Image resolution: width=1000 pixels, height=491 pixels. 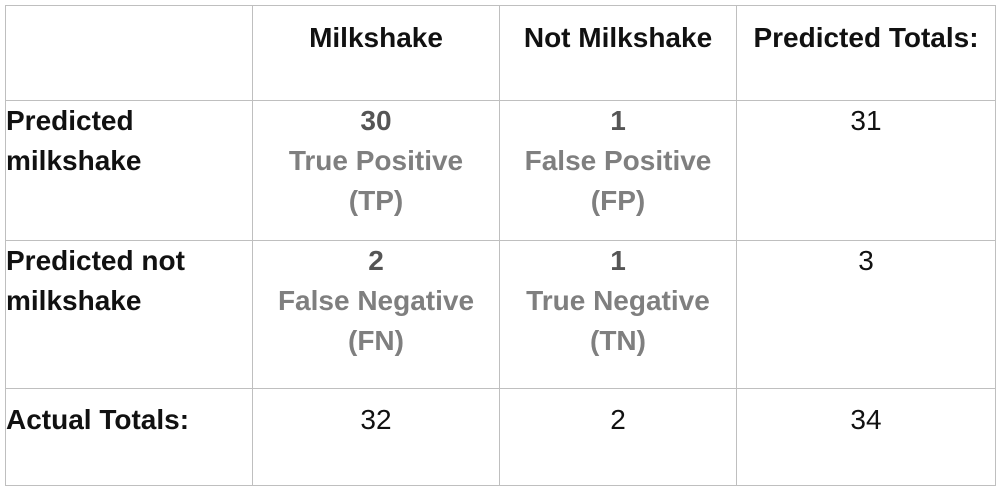 I want to click on count-false-negative: 2, so click(x=376, y=260).